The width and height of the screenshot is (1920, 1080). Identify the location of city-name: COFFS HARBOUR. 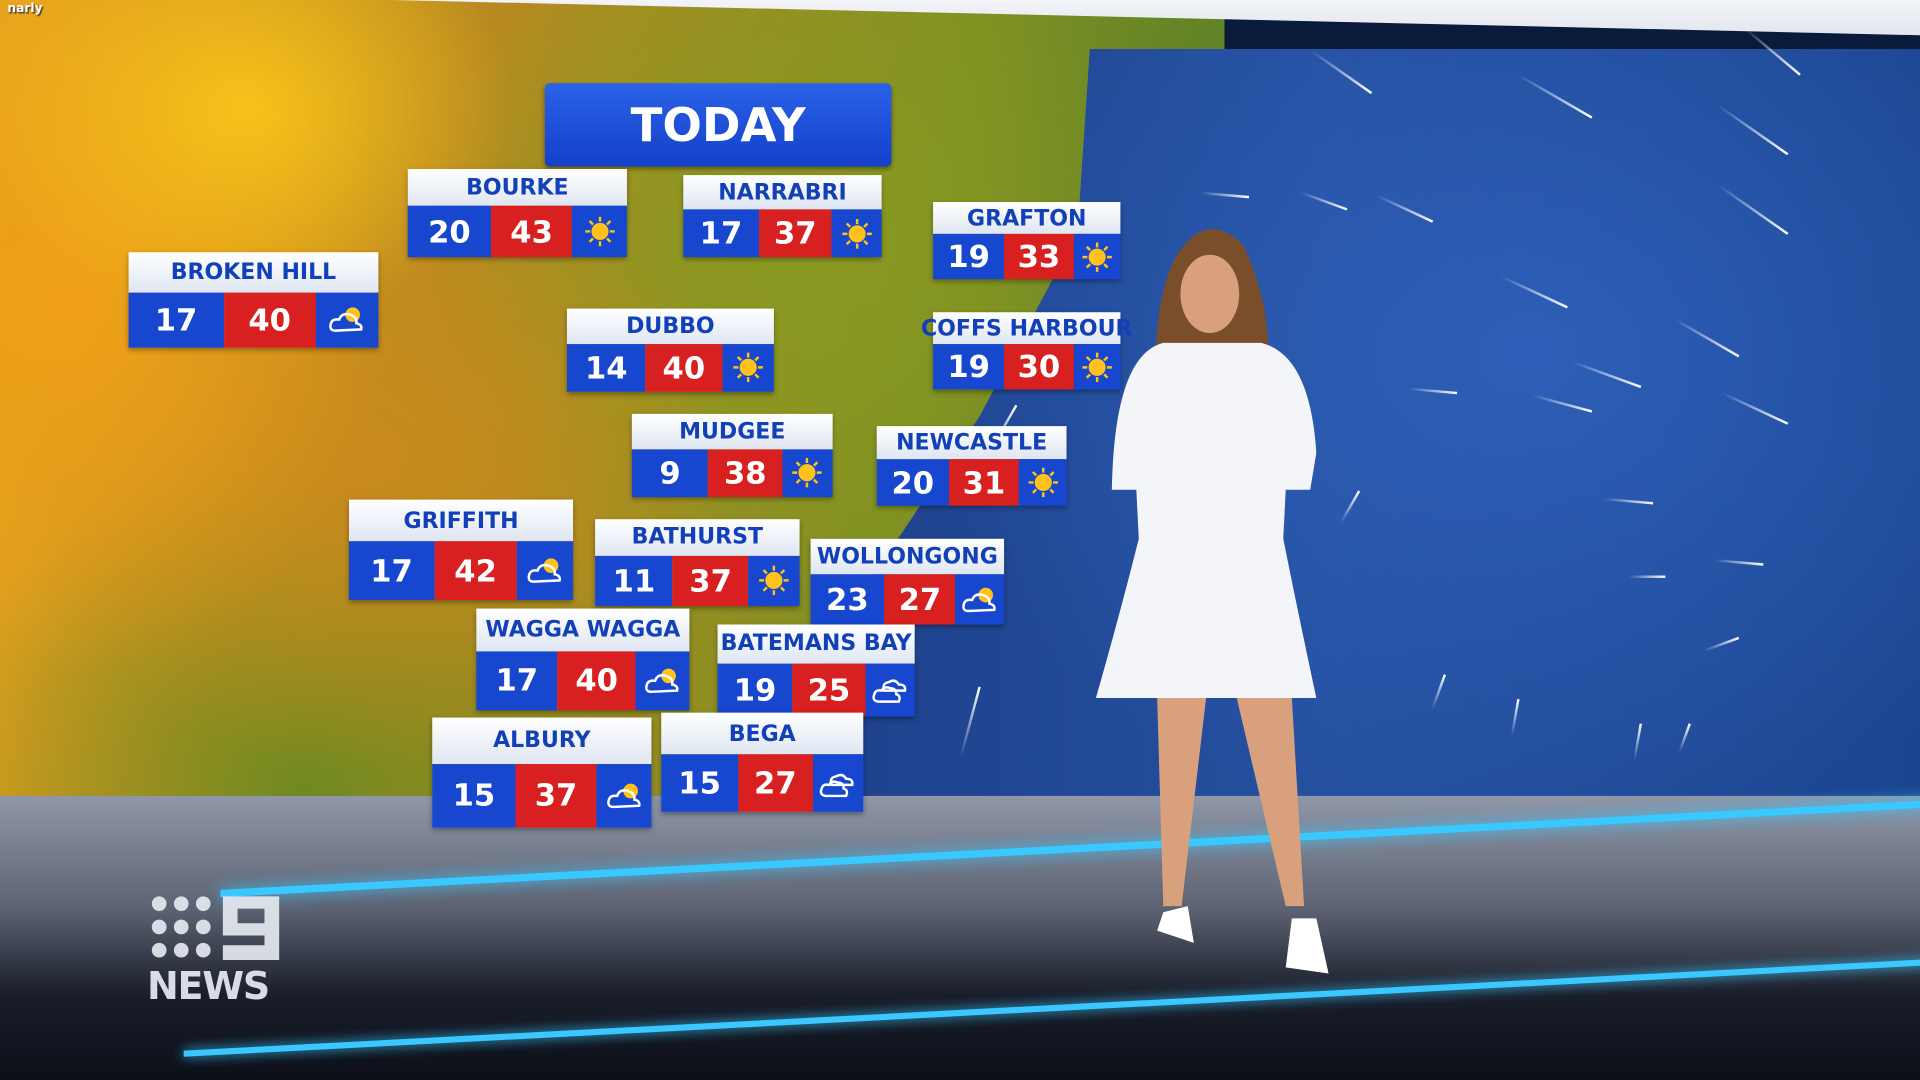
(1026, 328).